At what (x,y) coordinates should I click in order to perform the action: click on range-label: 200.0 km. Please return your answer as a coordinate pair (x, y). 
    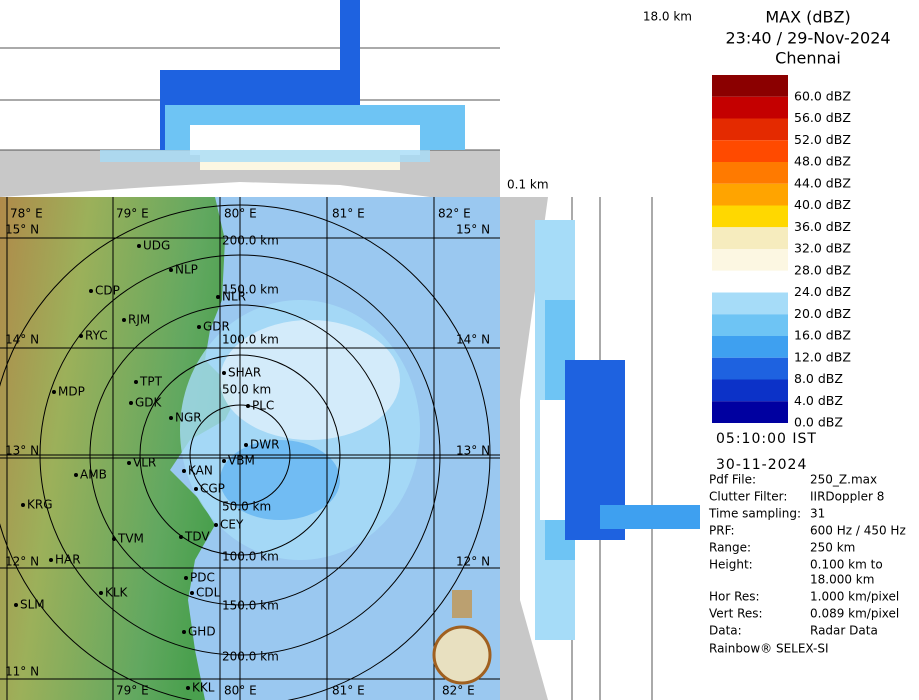
    Looking at the image, I should click on (250, 657).